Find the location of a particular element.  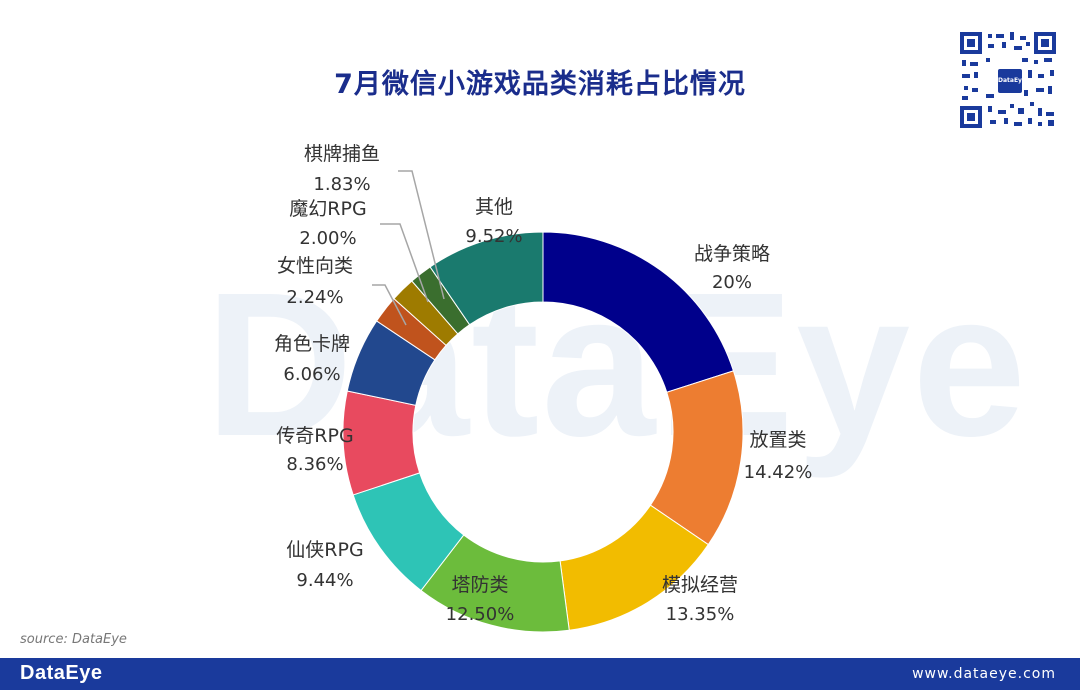

slice-name-label: 战争策略 is located at coordinates (732, 254).